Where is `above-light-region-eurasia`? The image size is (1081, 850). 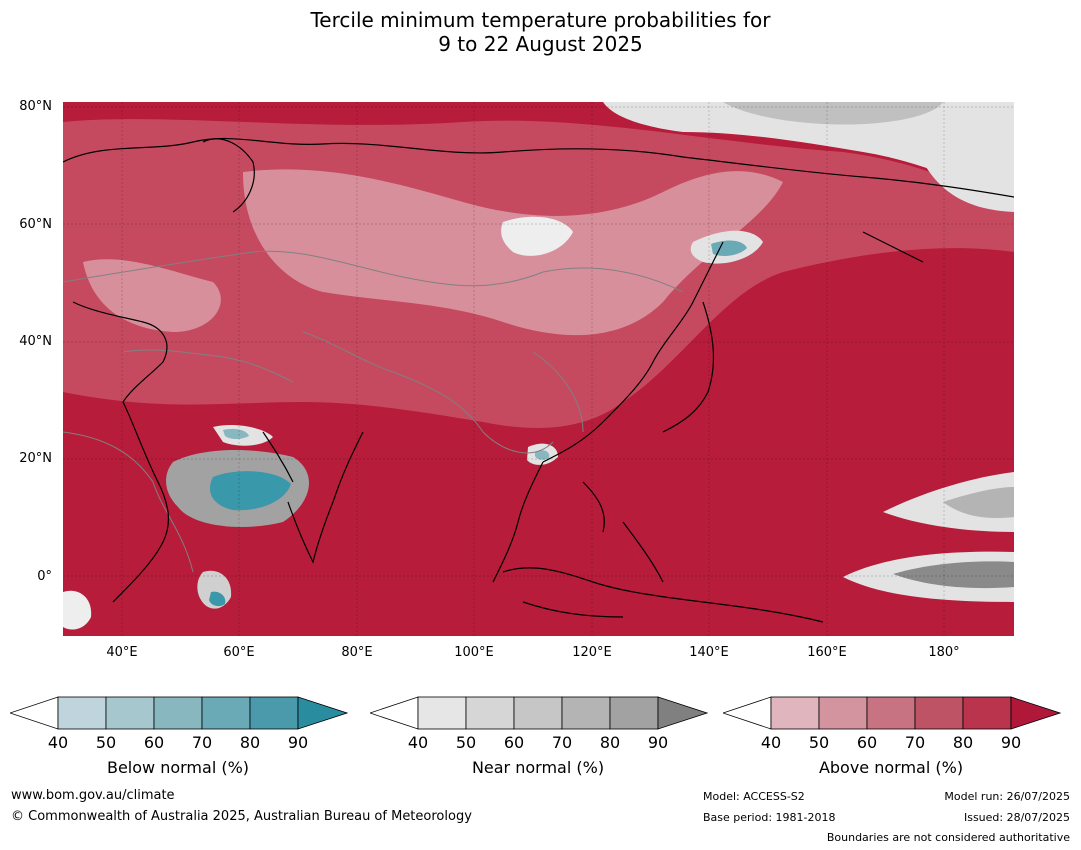
above-light-region-eurasia is located at coordinates (513, 252).